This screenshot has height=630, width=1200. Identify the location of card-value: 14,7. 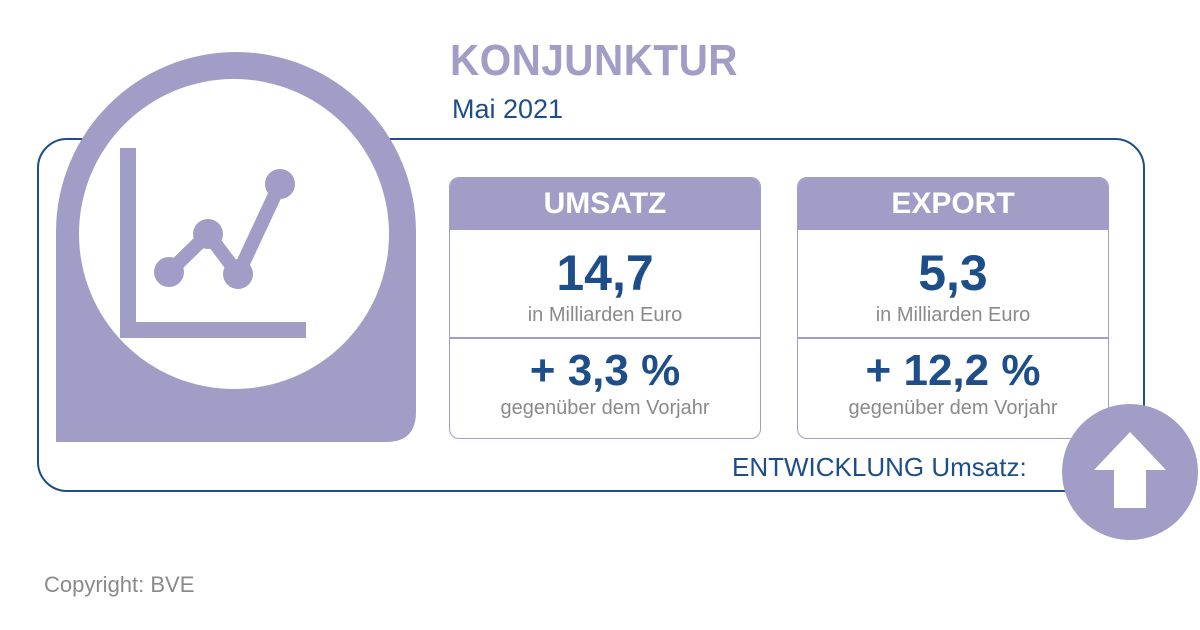
(605, 273).